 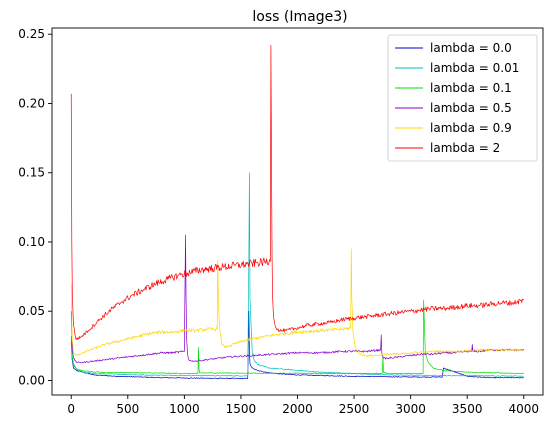 I want to click on legend-label: lambda = 0.0, so click(x=471, y=48).